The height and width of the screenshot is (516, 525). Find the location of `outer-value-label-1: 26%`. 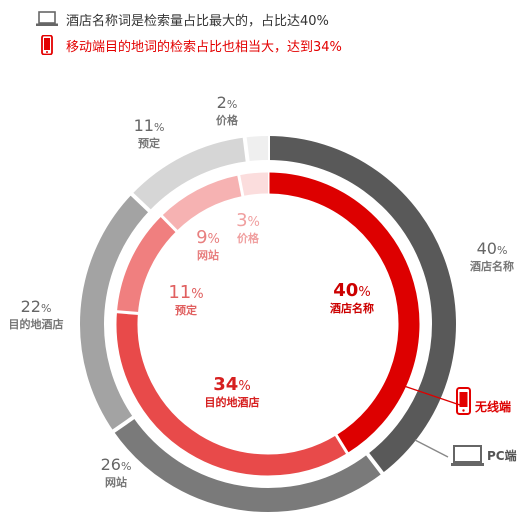

outer-value-label-1: 26% is located at coordinates (116, 464).